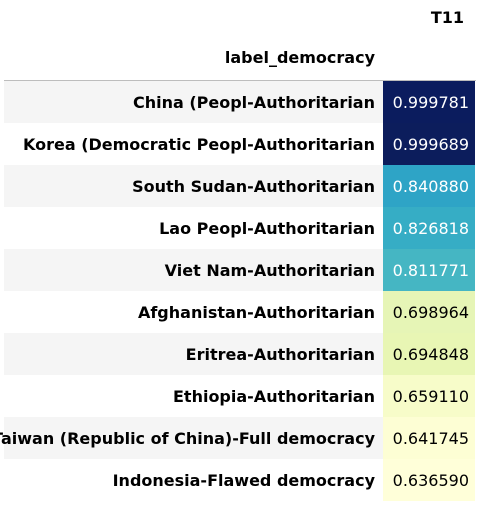  Describe the element at coordinates (429, 438) in the screenshot. I see `row-value: 0.641745` at that location.